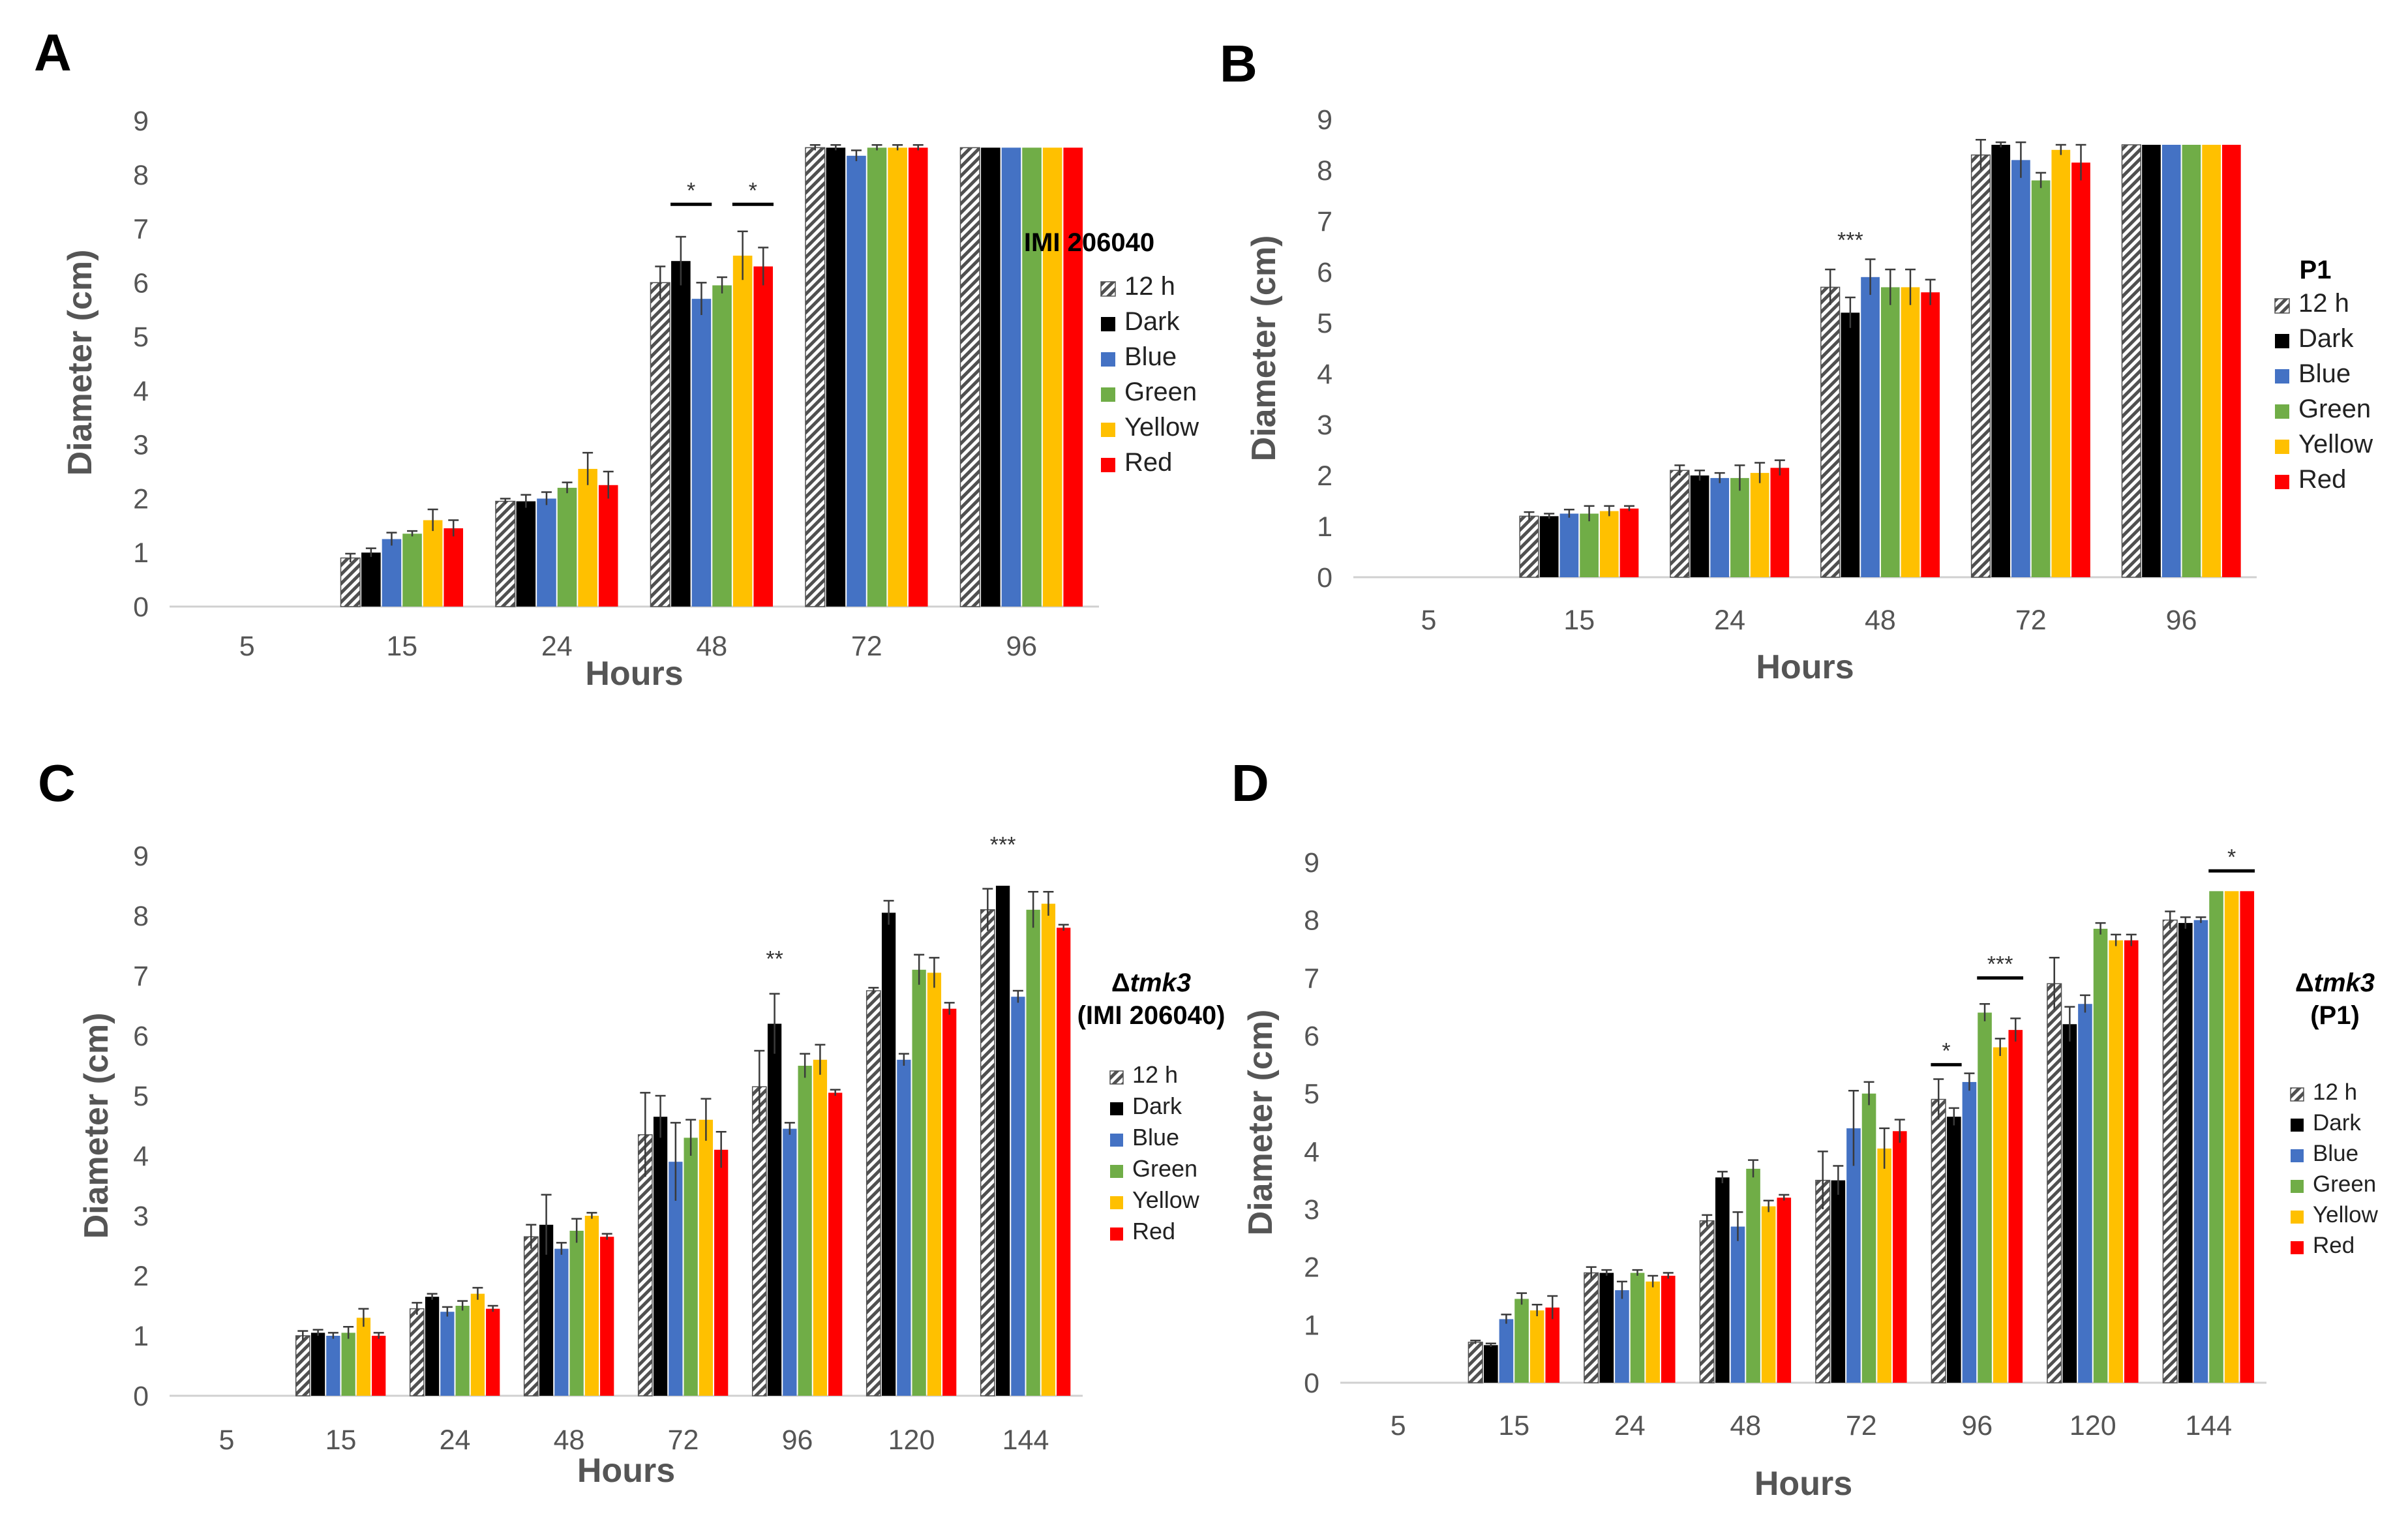 This screenshot has width=2408, height=1521. I want to click on panel-c-x-tick-label: 5, so click(227, 1440).